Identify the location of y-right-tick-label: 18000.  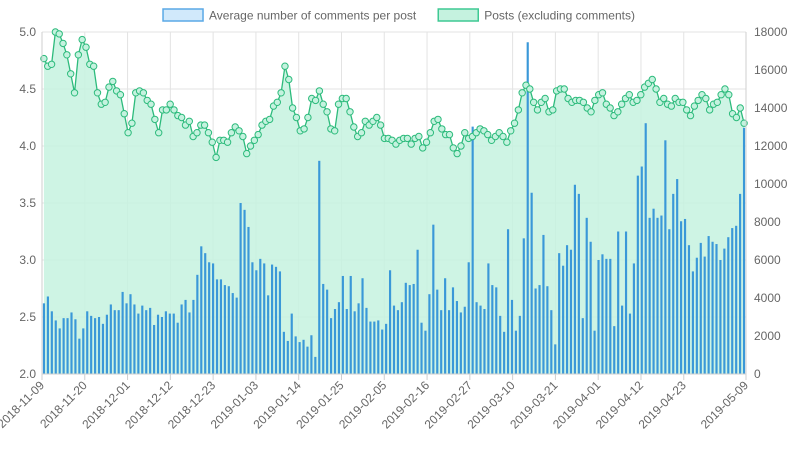
(771, 32).